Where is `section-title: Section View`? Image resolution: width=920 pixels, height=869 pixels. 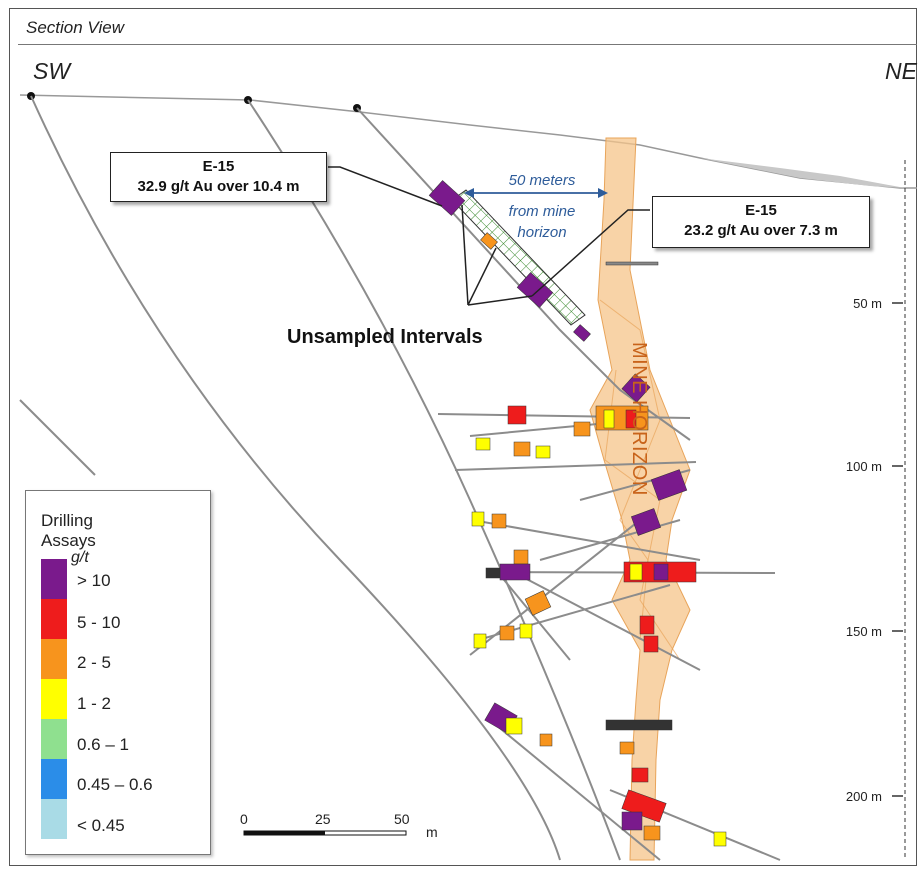
section-title: Section View is located at coordinates (75, 27).